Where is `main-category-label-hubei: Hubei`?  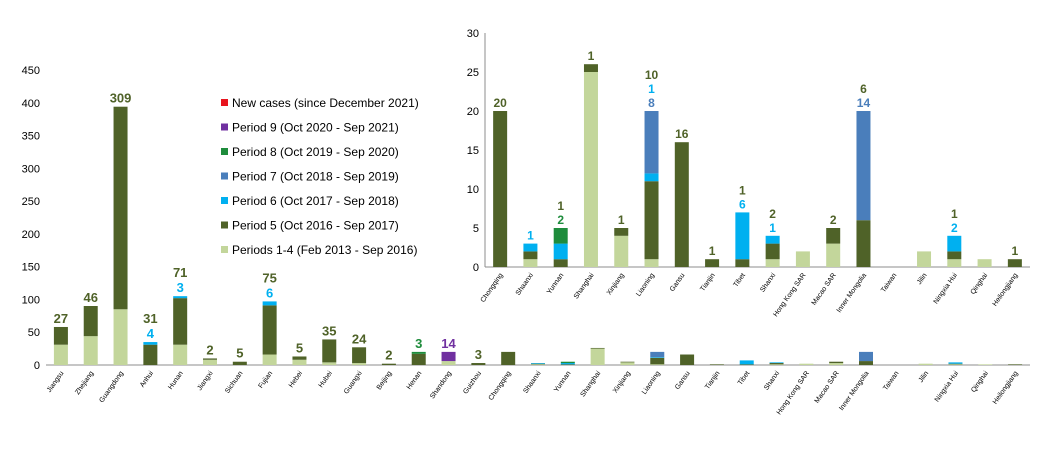
main-category-label-hubei: Hubei is located at coordinates (326, 379).